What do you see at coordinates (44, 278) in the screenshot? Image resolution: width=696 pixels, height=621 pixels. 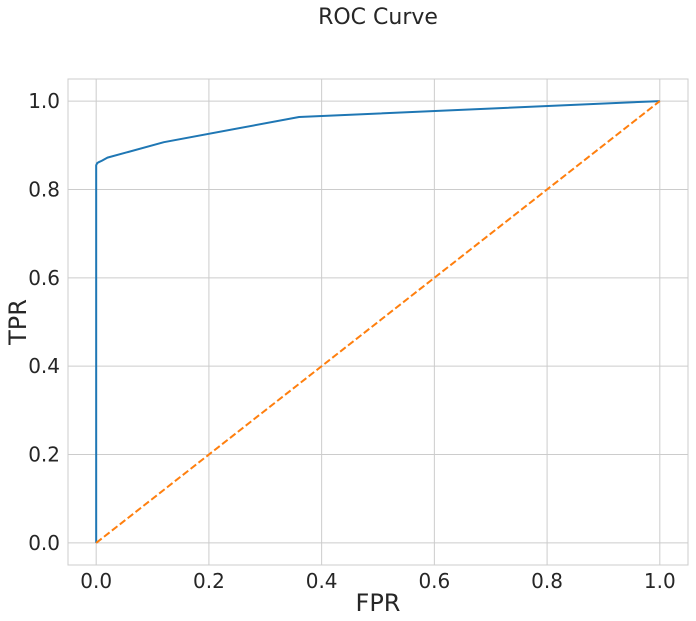 I see `y-tick-label: 0.6` at bounding box center [44, 278].